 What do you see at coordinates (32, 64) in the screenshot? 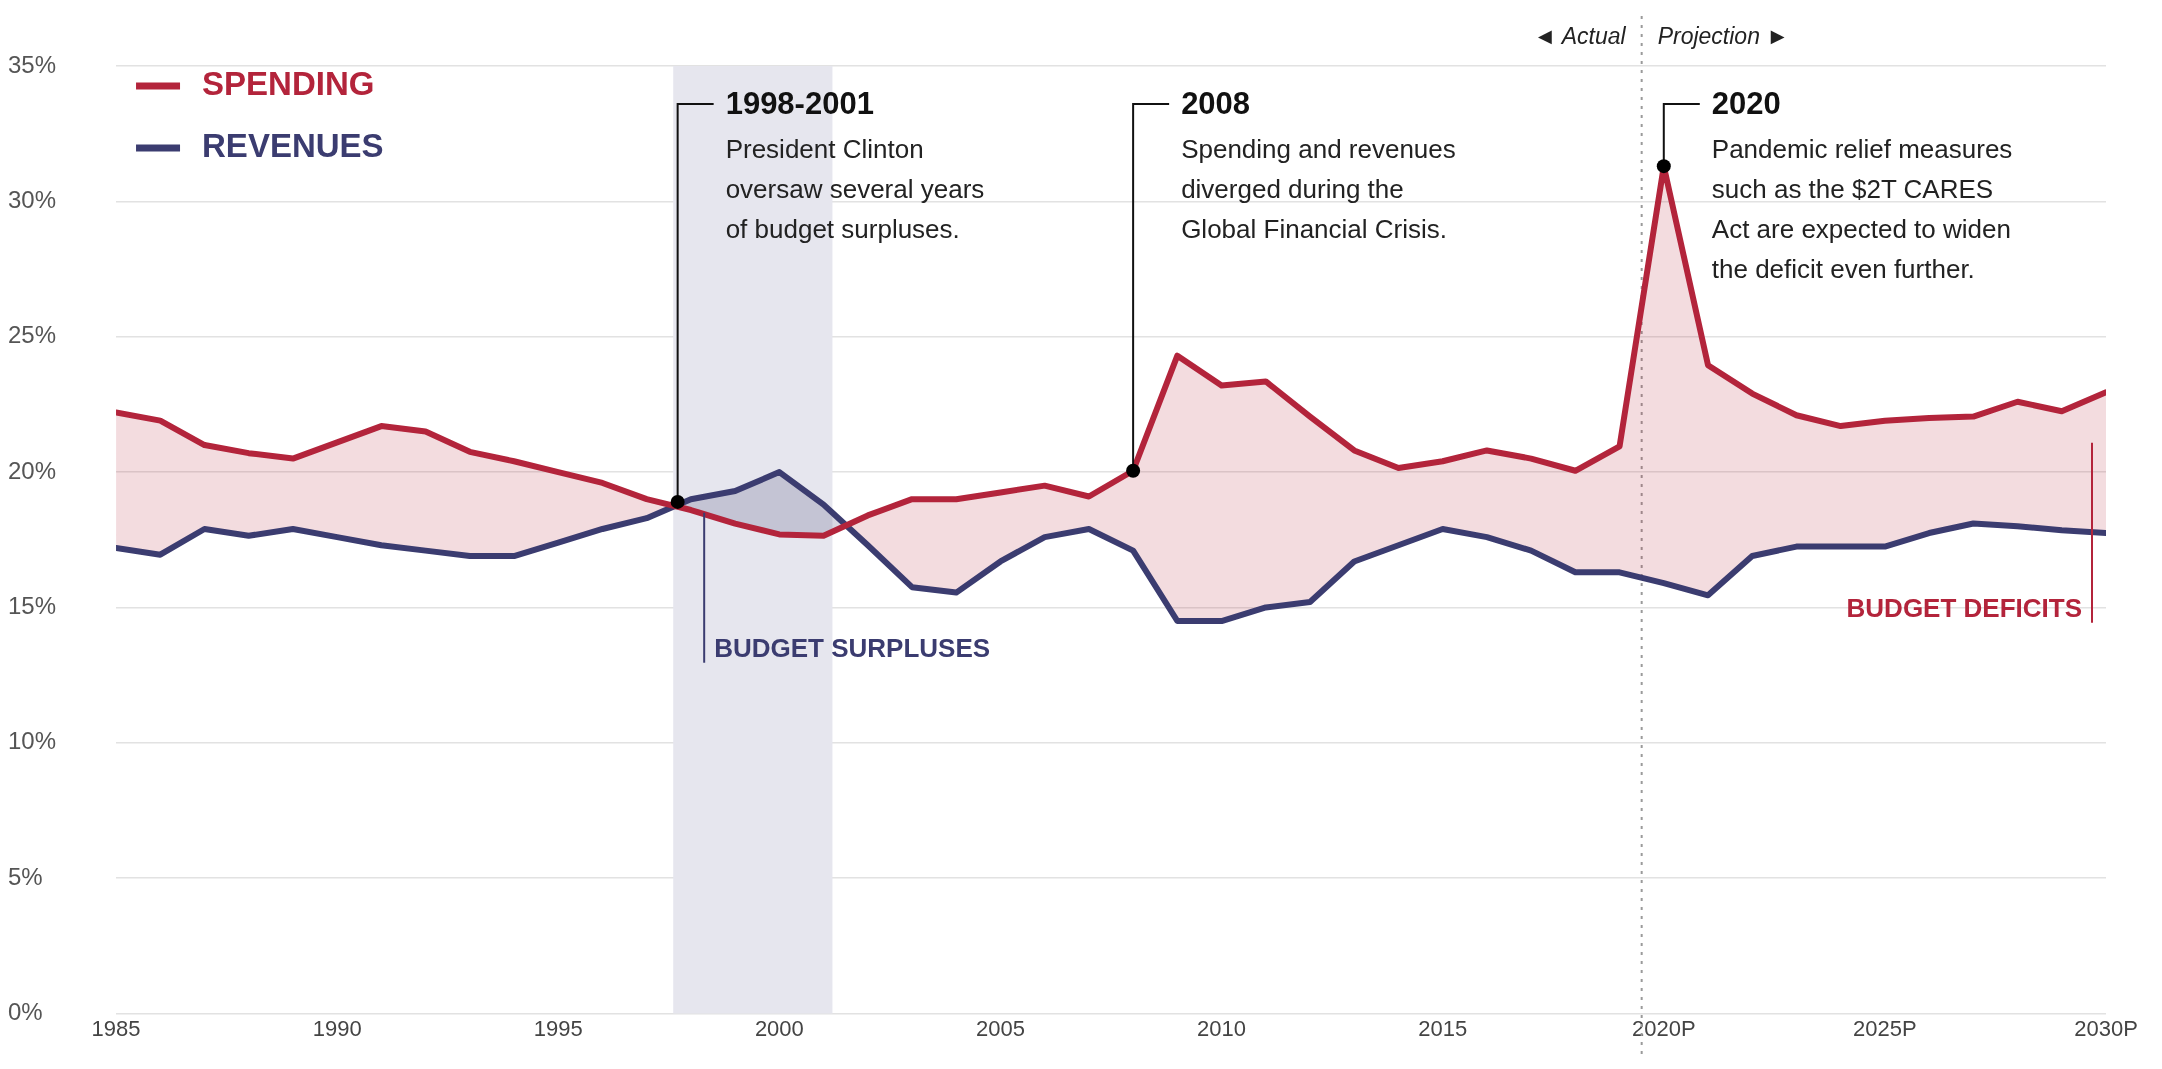
I see `y-tick-label: 35%` at bounding box center [32, 64].